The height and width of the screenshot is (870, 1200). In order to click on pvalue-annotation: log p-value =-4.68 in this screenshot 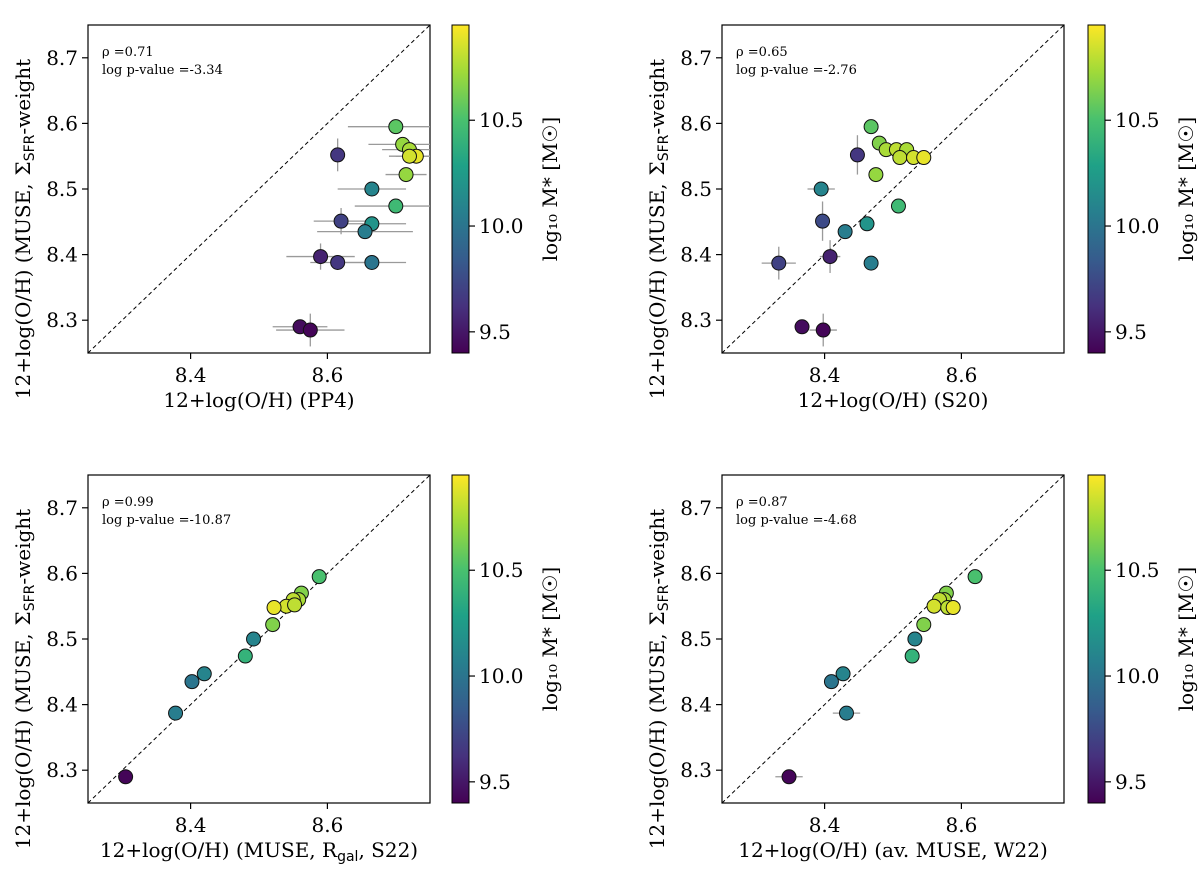, I will do `click(796, 520)`.